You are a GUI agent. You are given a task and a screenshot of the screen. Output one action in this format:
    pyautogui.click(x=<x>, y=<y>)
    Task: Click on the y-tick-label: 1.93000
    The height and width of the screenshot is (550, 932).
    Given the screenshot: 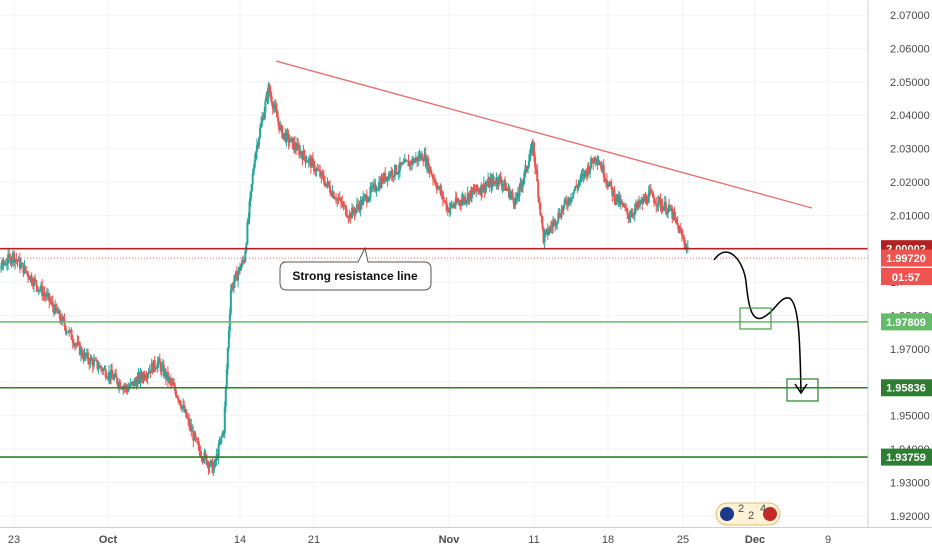 What is the action you would take?
    pyautogui.click(x=910, y=483)
    